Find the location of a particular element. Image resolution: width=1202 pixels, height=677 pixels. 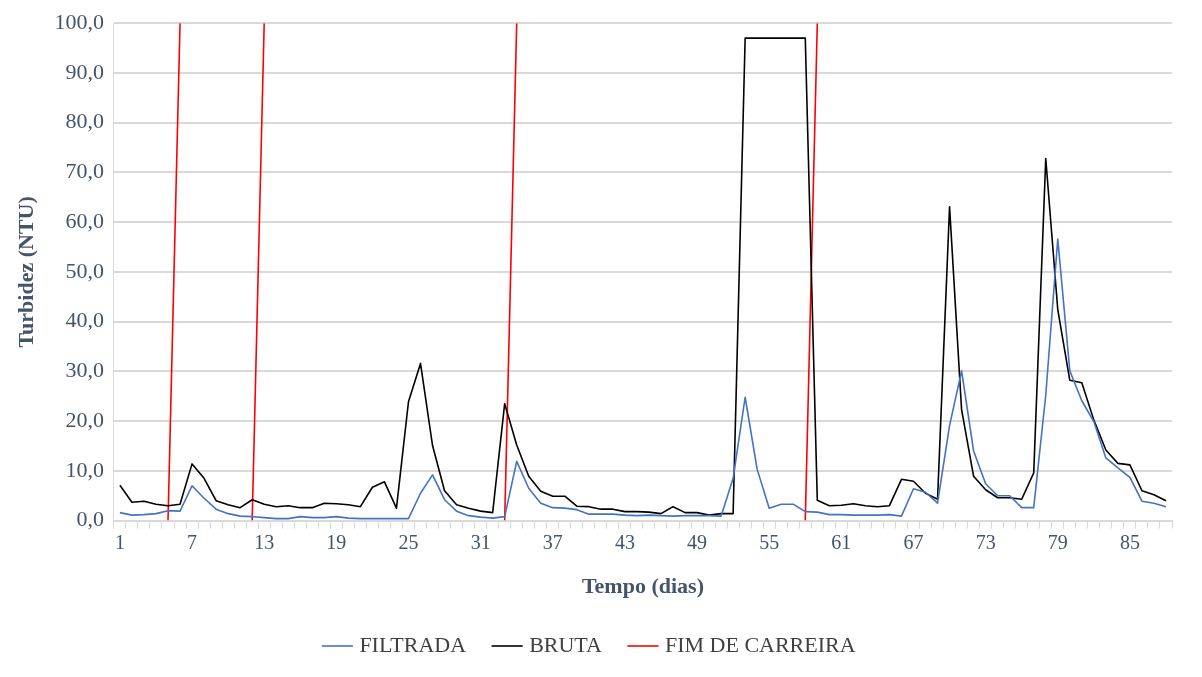

y-axis-title: Turbidez (NTU) is located at coordinates (25, 272).